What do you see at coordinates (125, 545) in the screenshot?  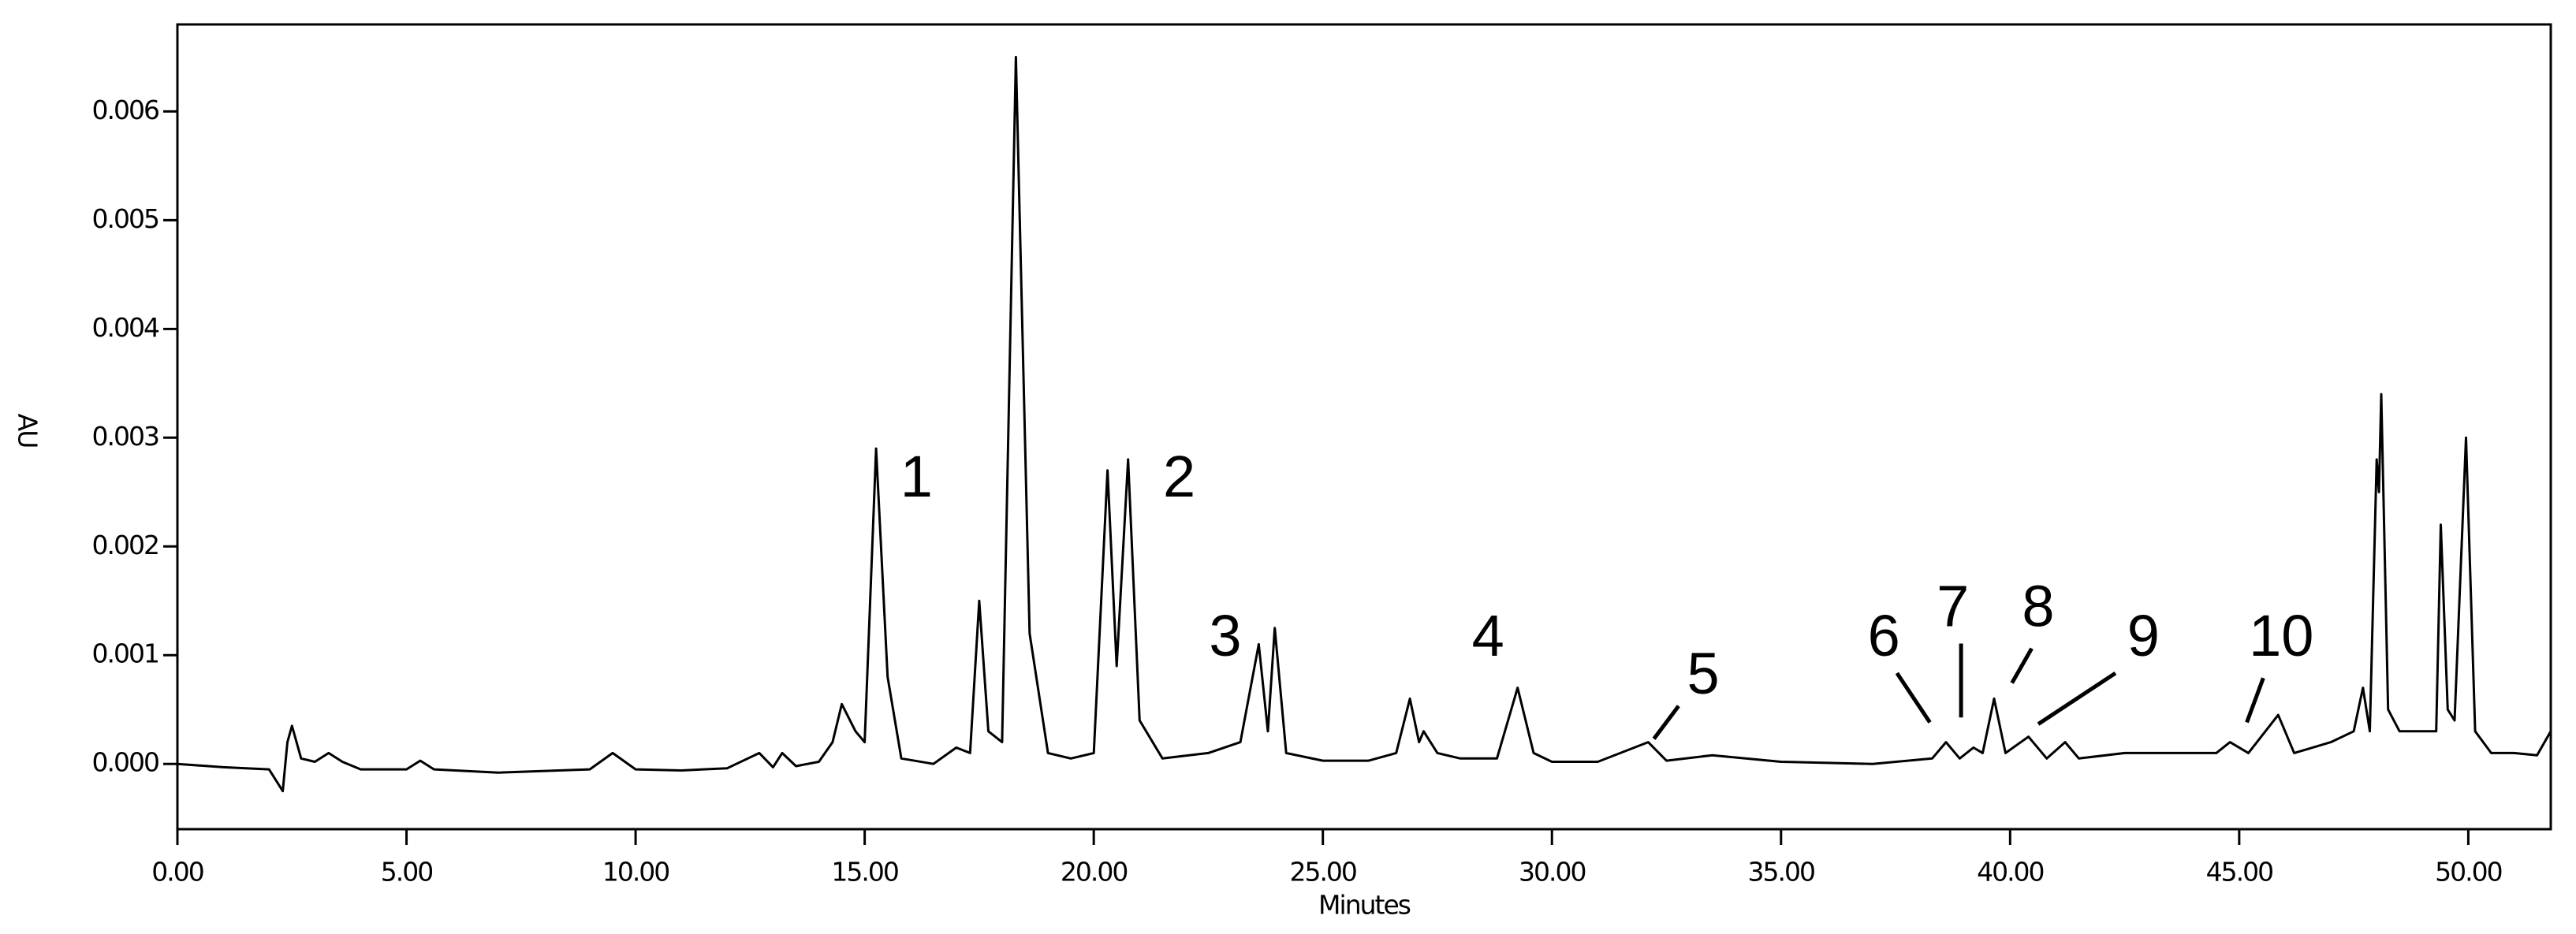 I see `y-tick-label: 0.002` at bounding box center [125, 545].